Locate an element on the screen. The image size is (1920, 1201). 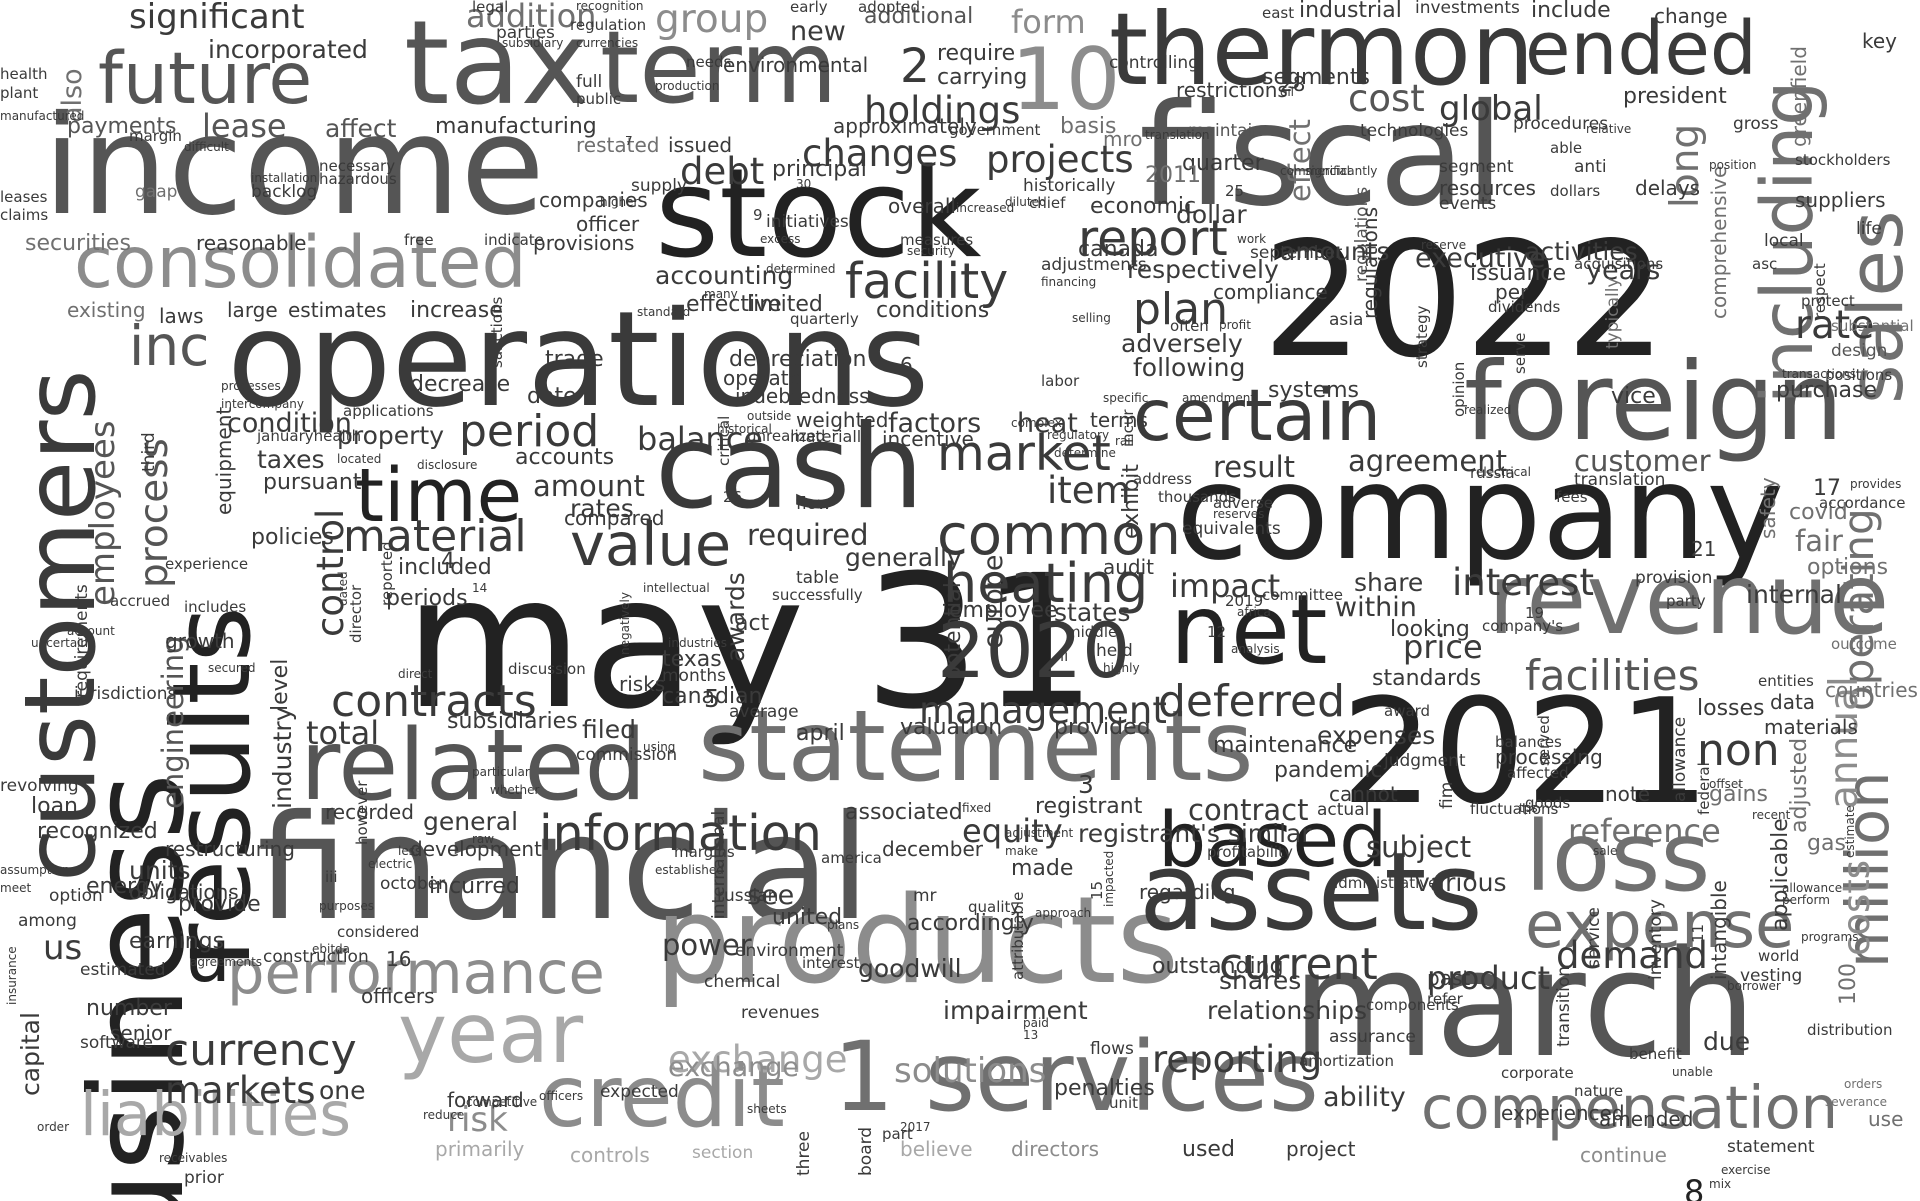
word-4: financial is located at coordinates (564, 868).